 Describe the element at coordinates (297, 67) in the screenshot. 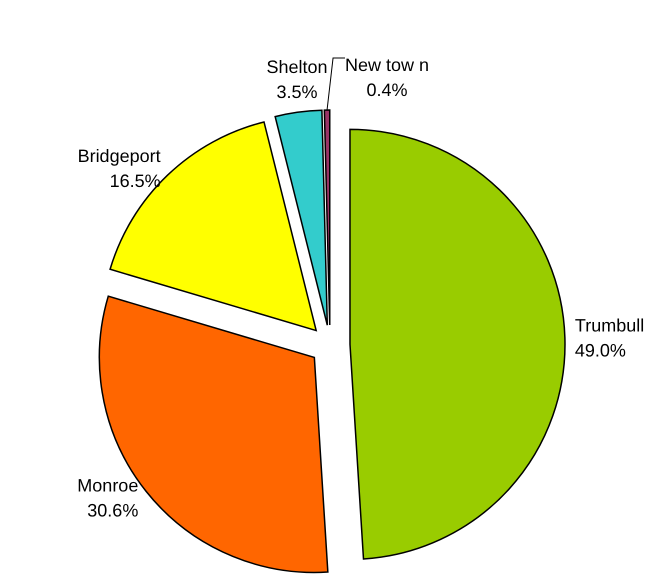

I see `slice-label: Shelton` at that location.